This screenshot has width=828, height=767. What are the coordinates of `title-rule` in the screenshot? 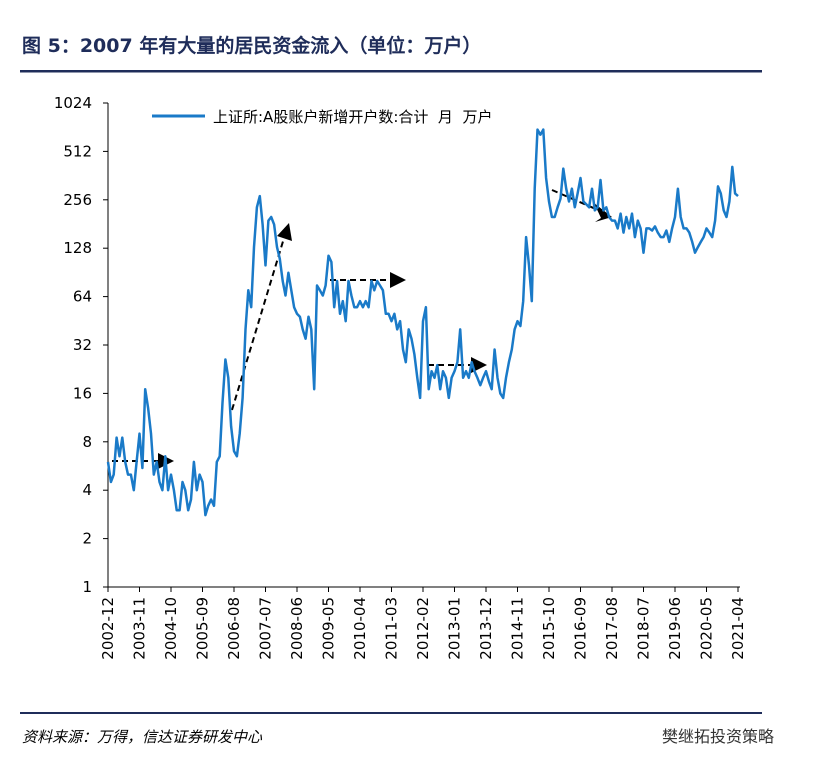 It's located at (391, 71).